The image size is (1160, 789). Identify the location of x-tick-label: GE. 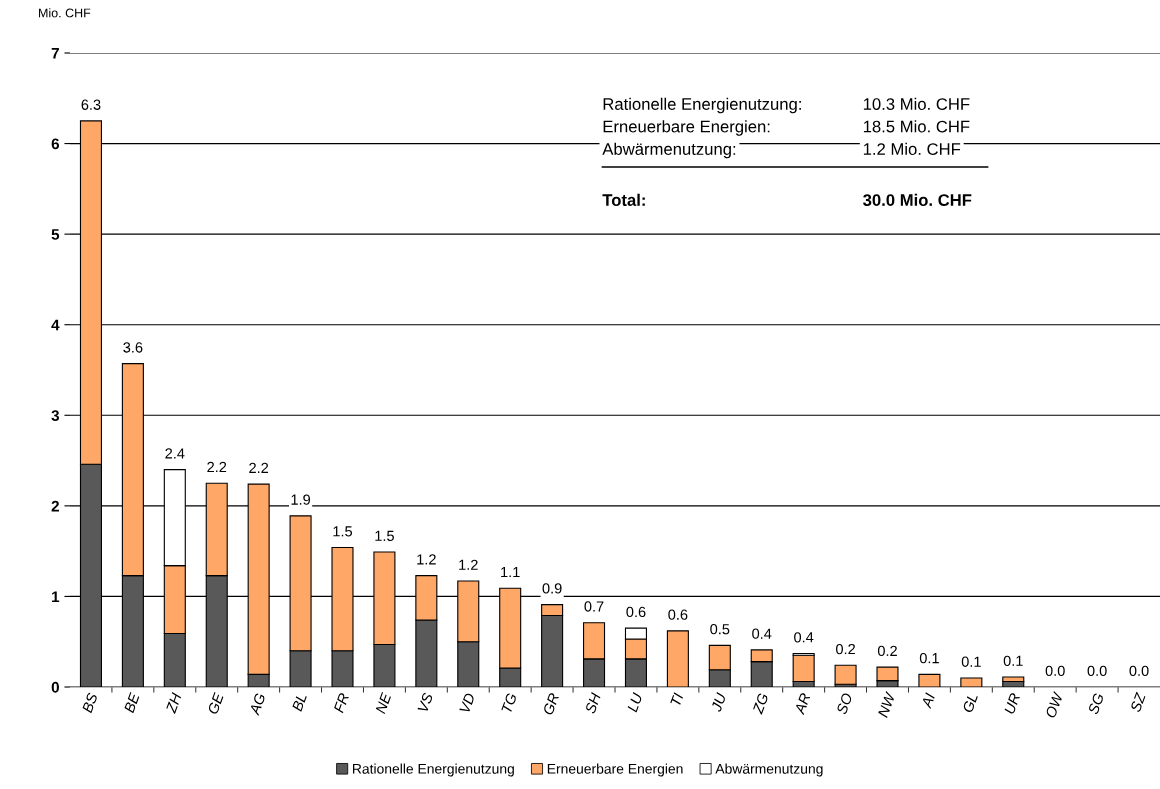
(216, 703).